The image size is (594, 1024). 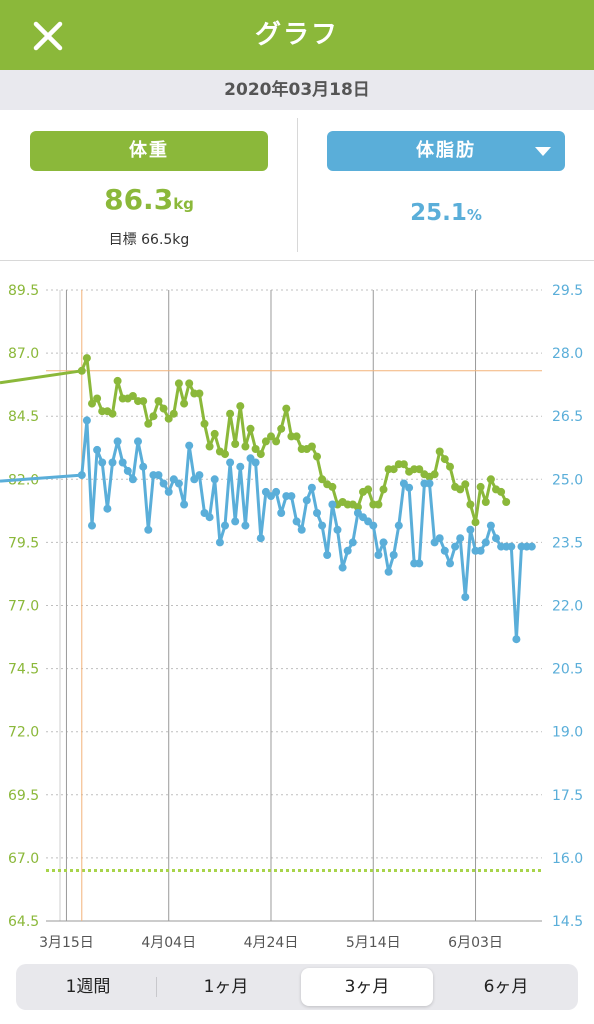 I want to click on summary-panel: 体重 86.3kg 目標 66.5kg 体脂肪 25.1%, so click(x=297, y=185).